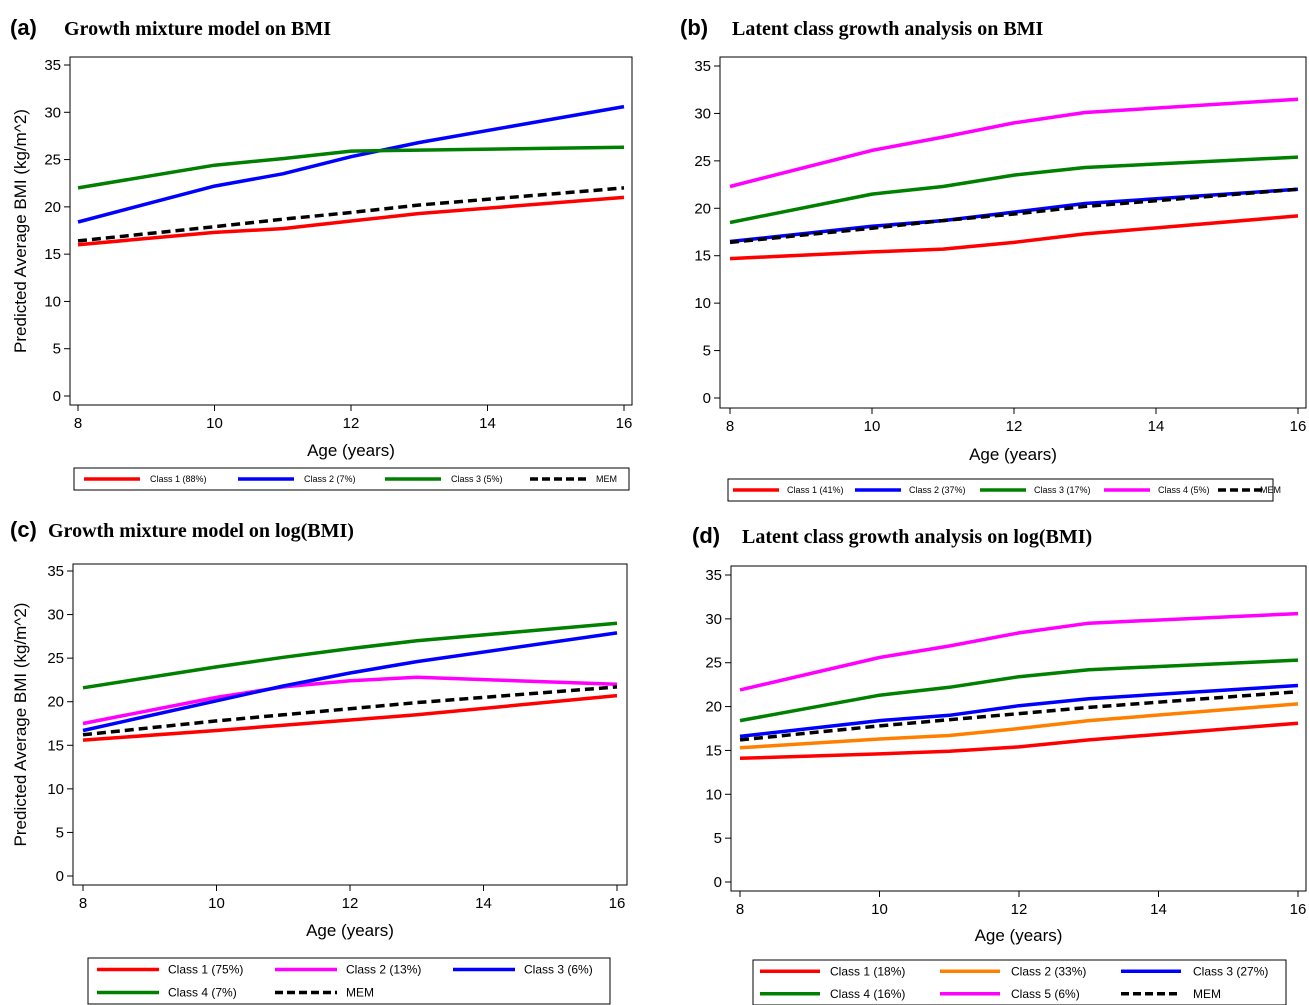  What do you see at coordinates (694, 27) in the screenshot?
I see `panel-label: (b)` at bounding box center [694, 27].